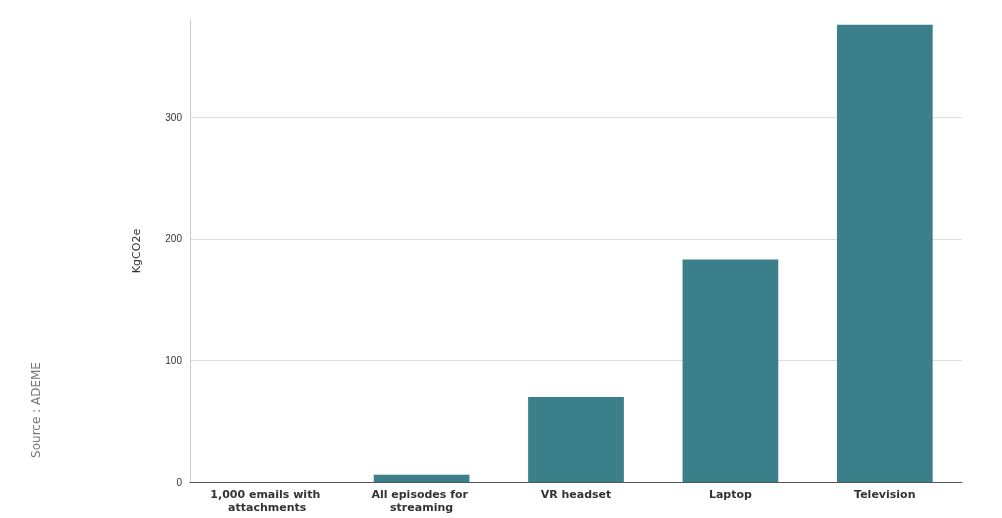 Image resolution: width=1002 pixels, height=518 pixels. I want to click on y-tick-label: 300, so click(174, 117).